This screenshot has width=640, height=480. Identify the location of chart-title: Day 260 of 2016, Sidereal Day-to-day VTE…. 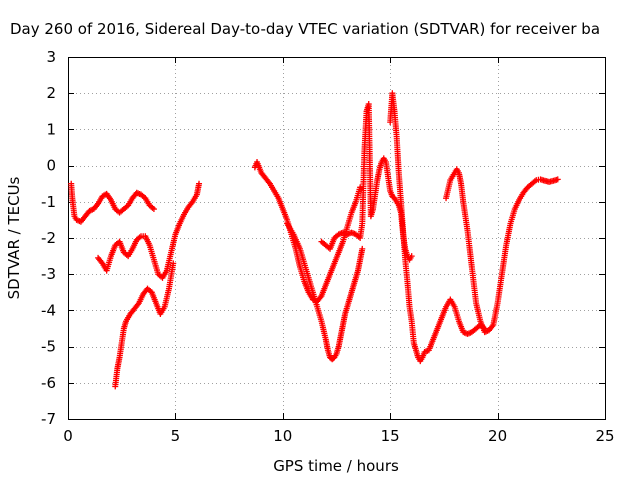
(305, 29).